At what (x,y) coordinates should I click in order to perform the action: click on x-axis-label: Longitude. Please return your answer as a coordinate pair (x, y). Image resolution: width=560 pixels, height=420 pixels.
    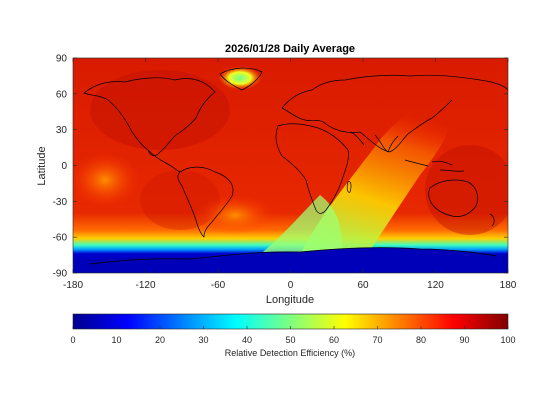
    Looking at the image, I should click on (290, 300).